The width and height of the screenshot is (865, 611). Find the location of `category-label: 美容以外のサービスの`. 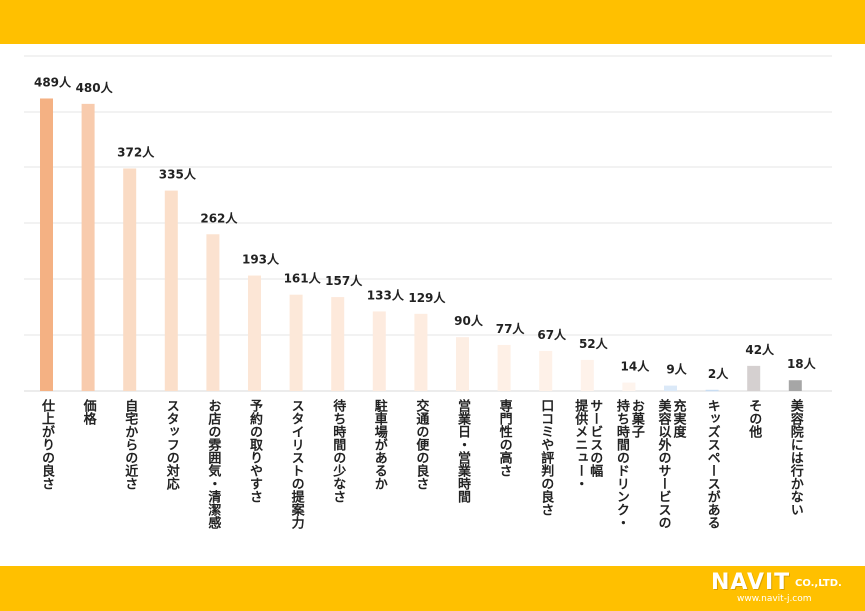

category-label: 美容以外のサービスの is located at coordinates (664, 463).